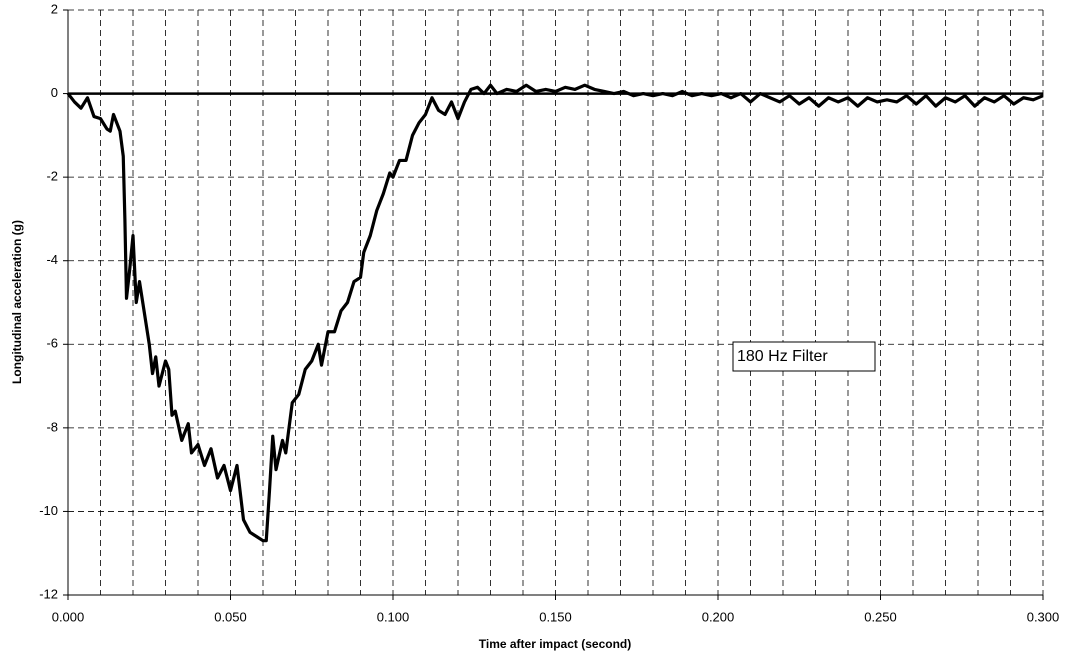 This screenshot has height=660, width=1071. What do you see at coordinates (48, 593) in the screenshot?
I see `y-tick-label: -12` at bounding box center [48, 593].